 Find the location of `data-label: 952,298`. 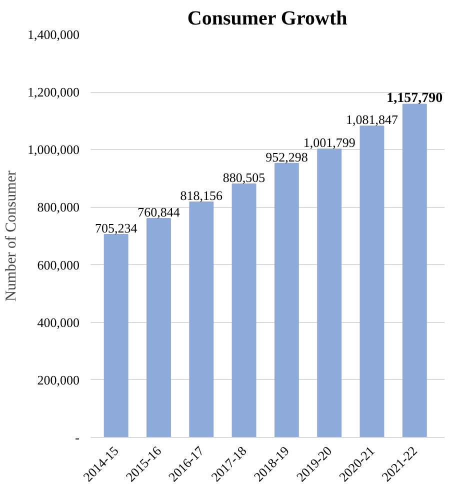

data-label: 952,298 is located at coordinates (287, 156).